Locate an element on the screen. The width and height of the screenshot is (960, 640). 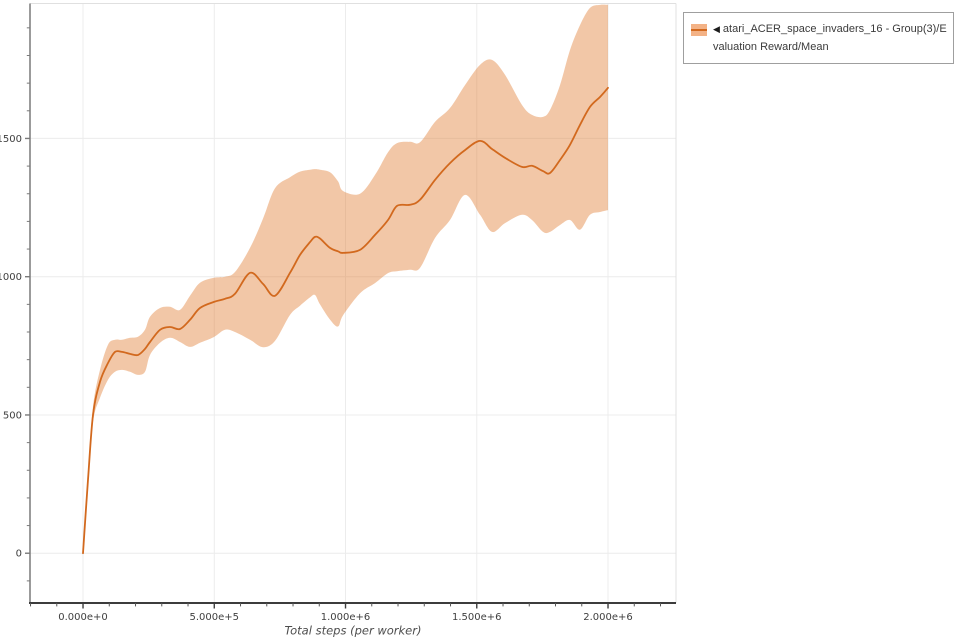
legend-series-swatch is located at coordinates (699, 30).